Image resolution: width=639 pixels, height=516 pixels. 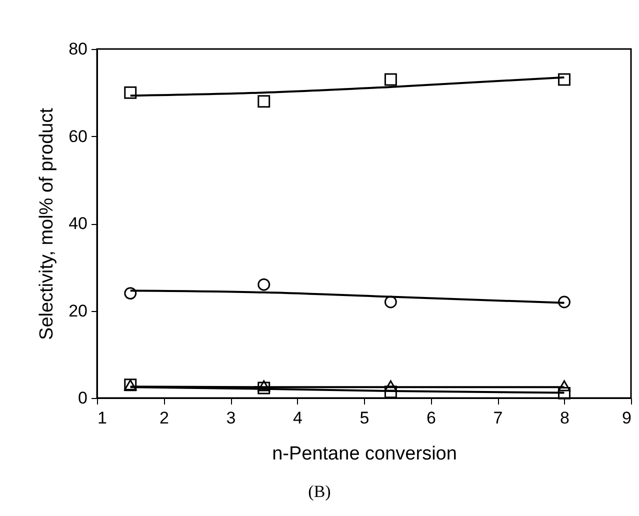 What do you see at coordinates (364, 454) in the screenshot?
I see `x-axis-title: n-Pentane conversion` at bounding box center [364, 454].